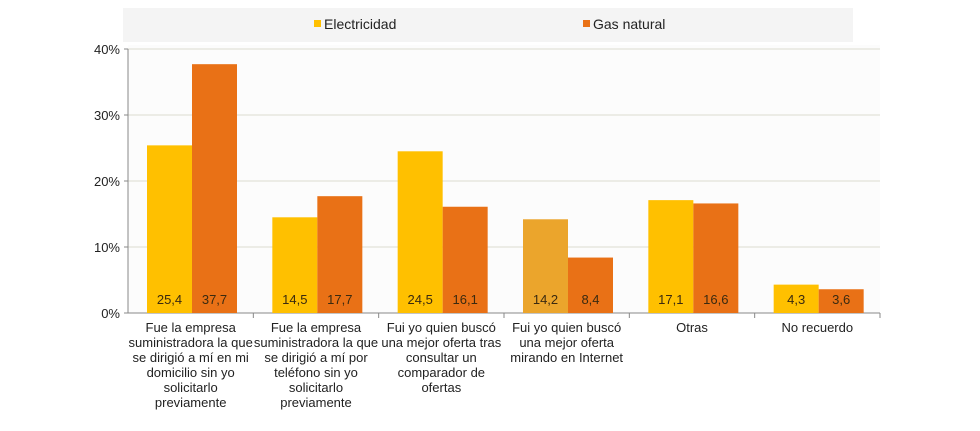 Image resolution: width=980 pixels, height=431 pixels. Describe the element at coordinates (566, 342) in the screenshot. I see `x-tick-label: una mejor oferta` at that location.